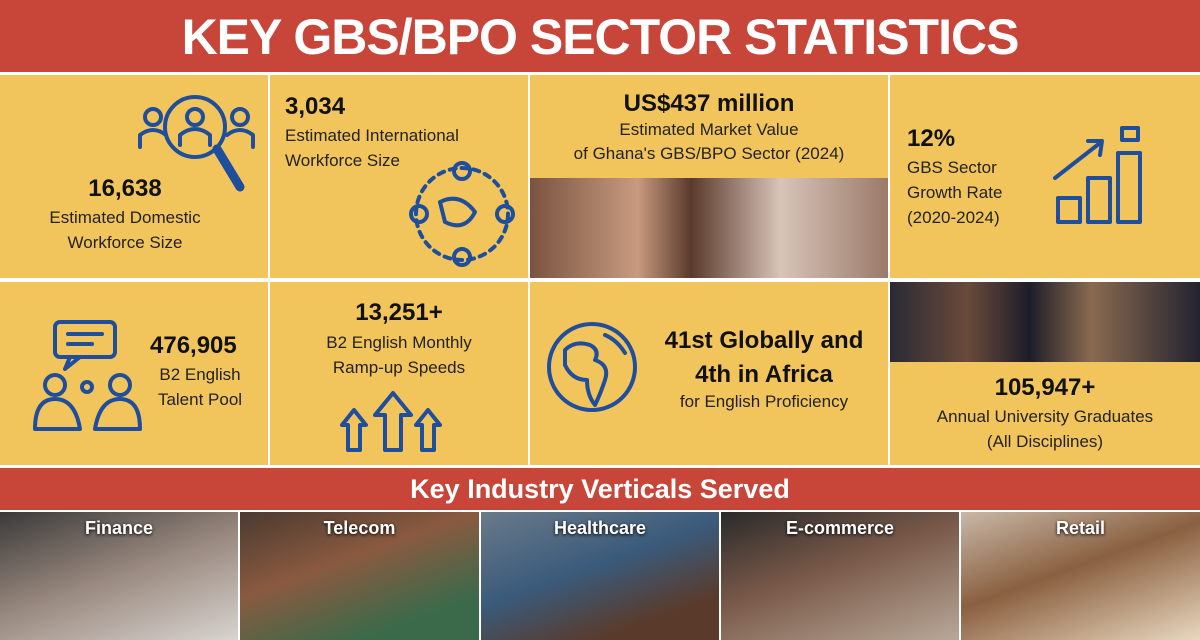  I want to click on stat-value: 13,251+, so click(399, 312).